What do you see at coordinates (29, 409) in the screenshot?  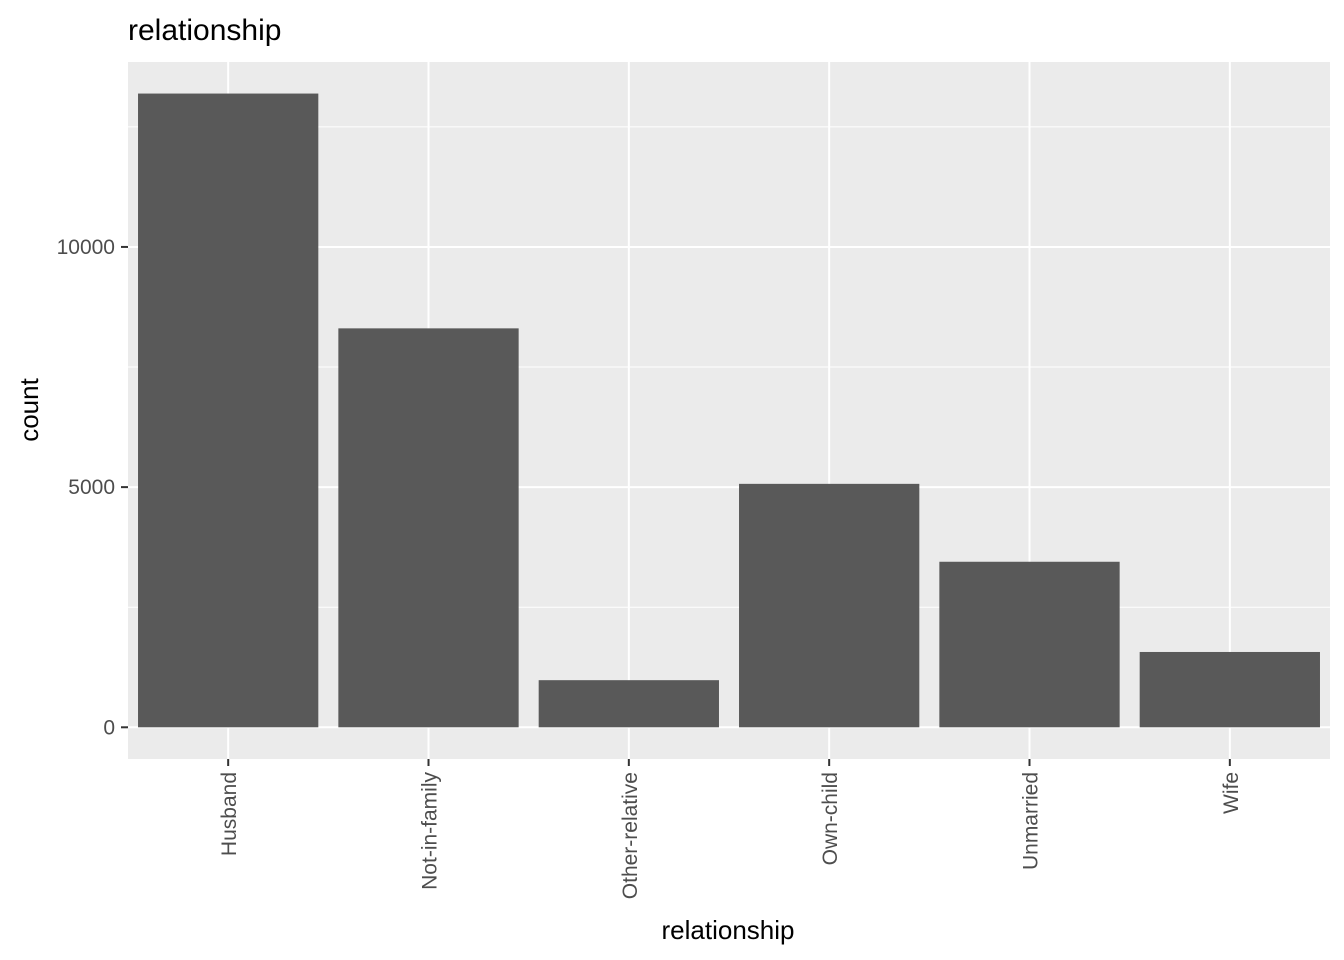 I see `y-axis-title: count` at bounding box center [29, 409].